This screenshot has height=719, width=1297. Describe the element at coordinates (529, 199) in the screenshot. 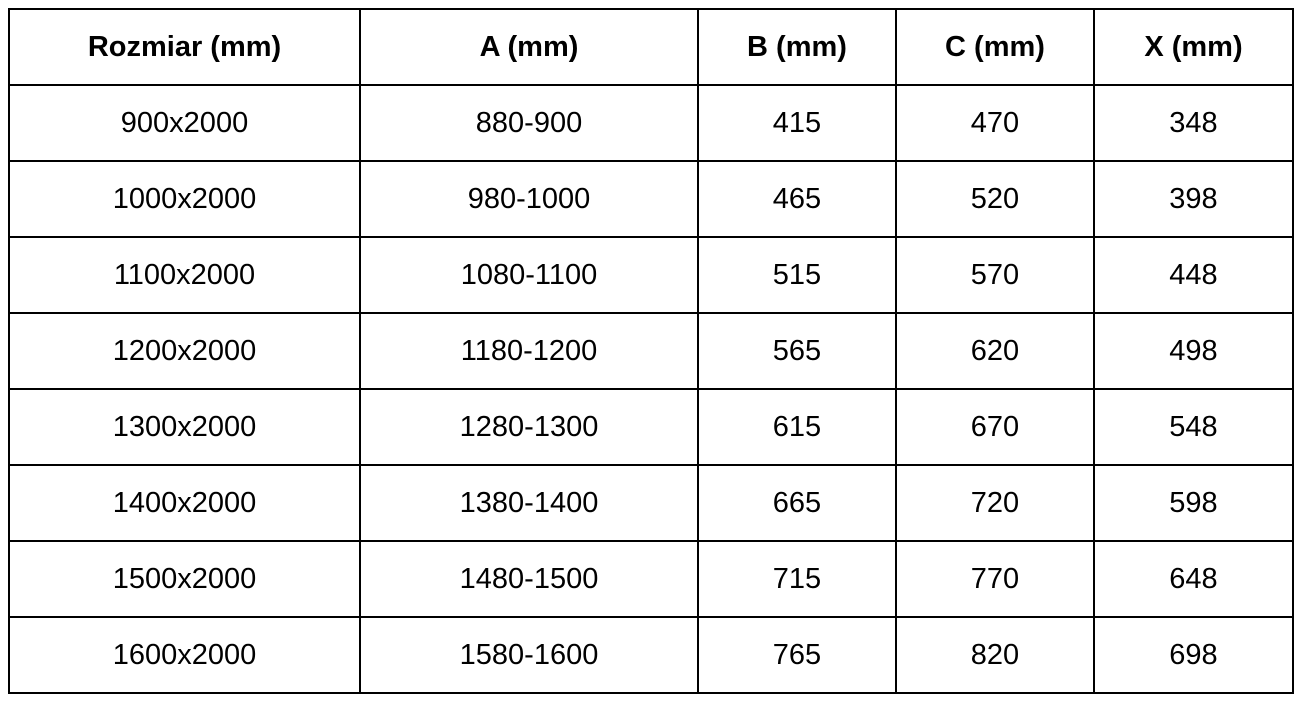

I see `cell-a: 980-1000` at that location.